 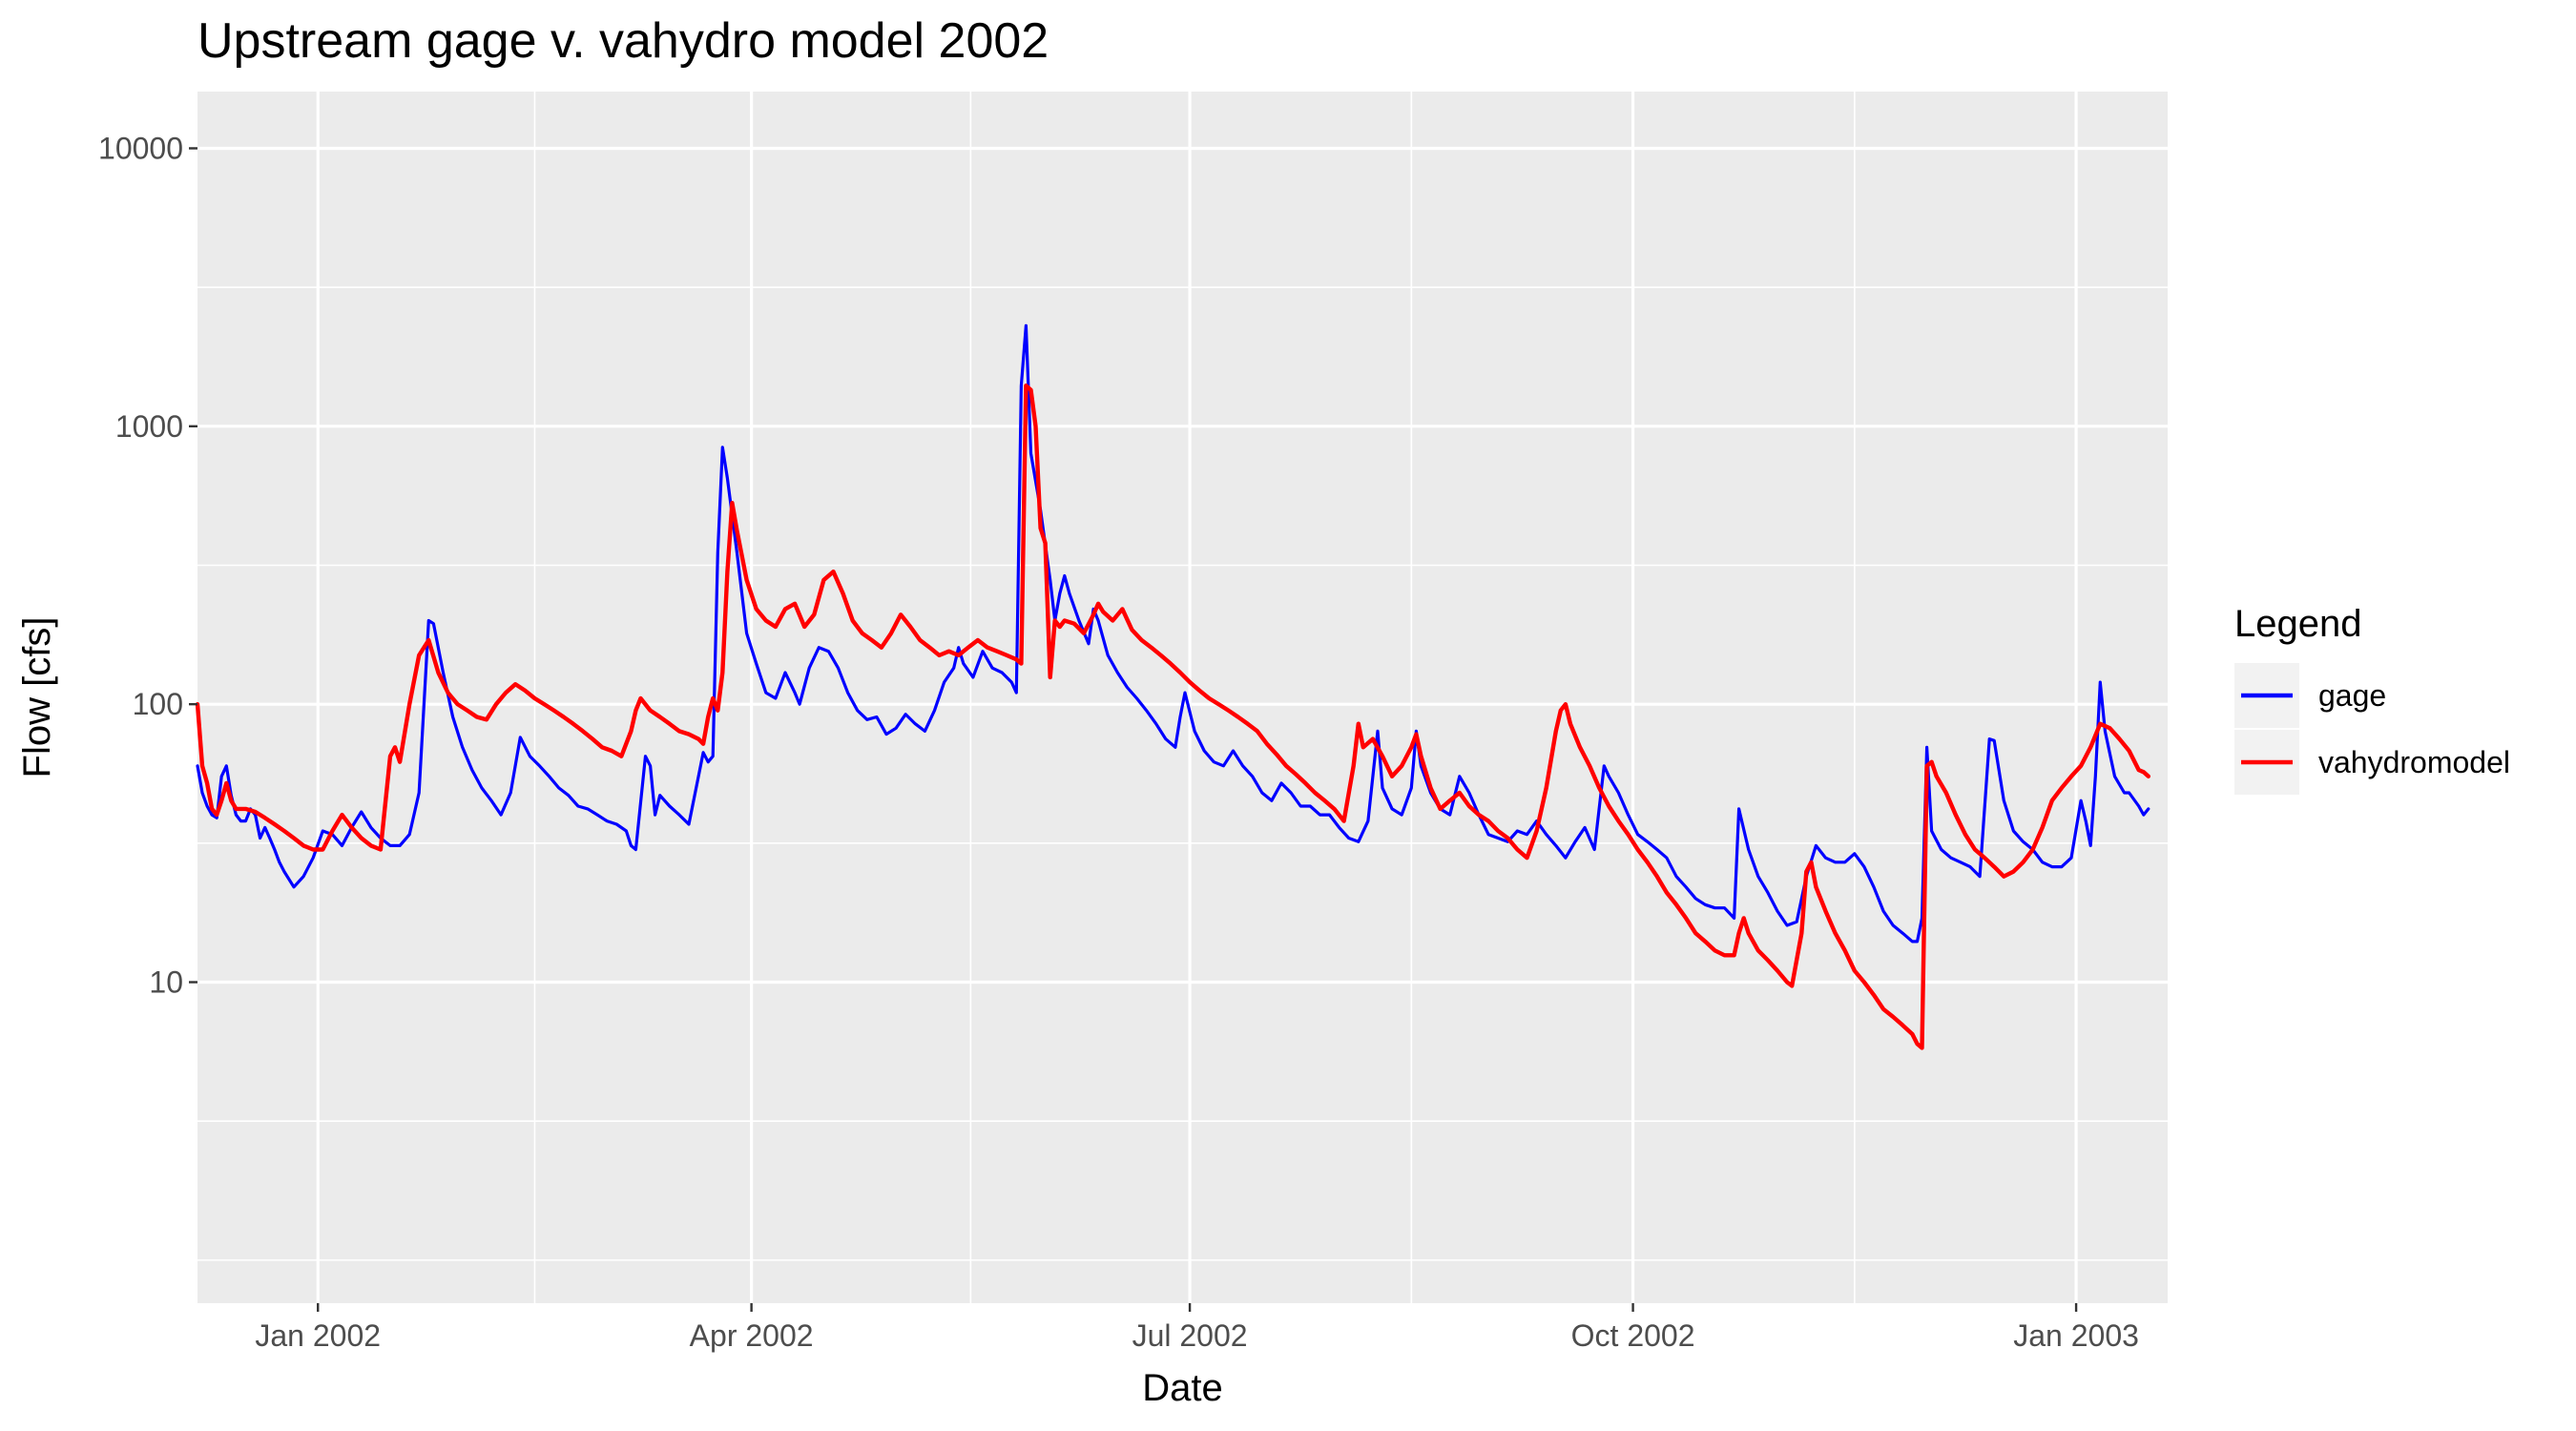 What do you see at coordinates (166, 982) in the screenshot?
I see `y-tick-label: 10` at bounding box center [166, 982].